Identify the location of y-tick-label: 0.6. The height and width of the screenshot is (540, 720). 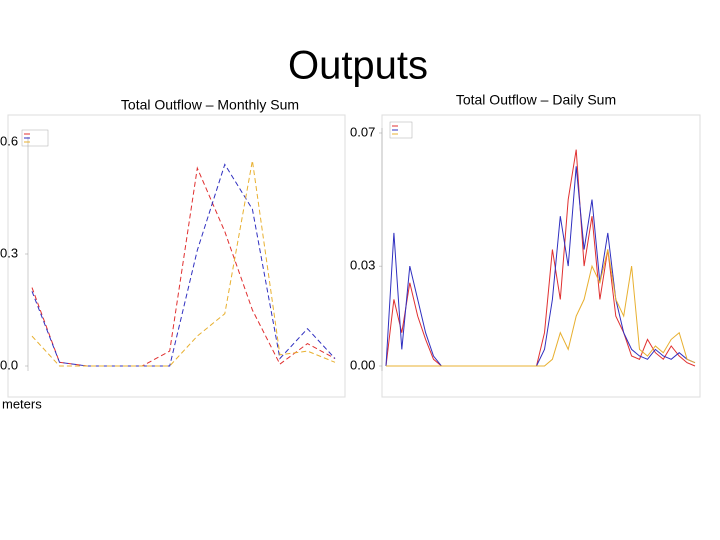
(9, 140).